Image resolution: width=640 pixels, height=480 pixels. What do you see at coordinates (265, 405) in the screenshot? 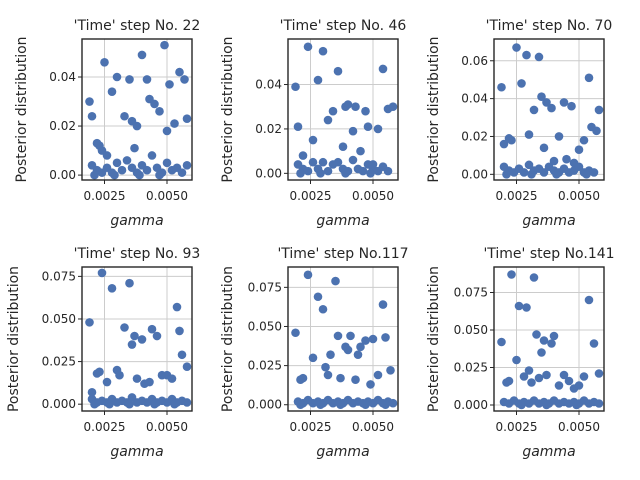
I see `y-tick-label: 0.000` at bounding box center [265, 405].